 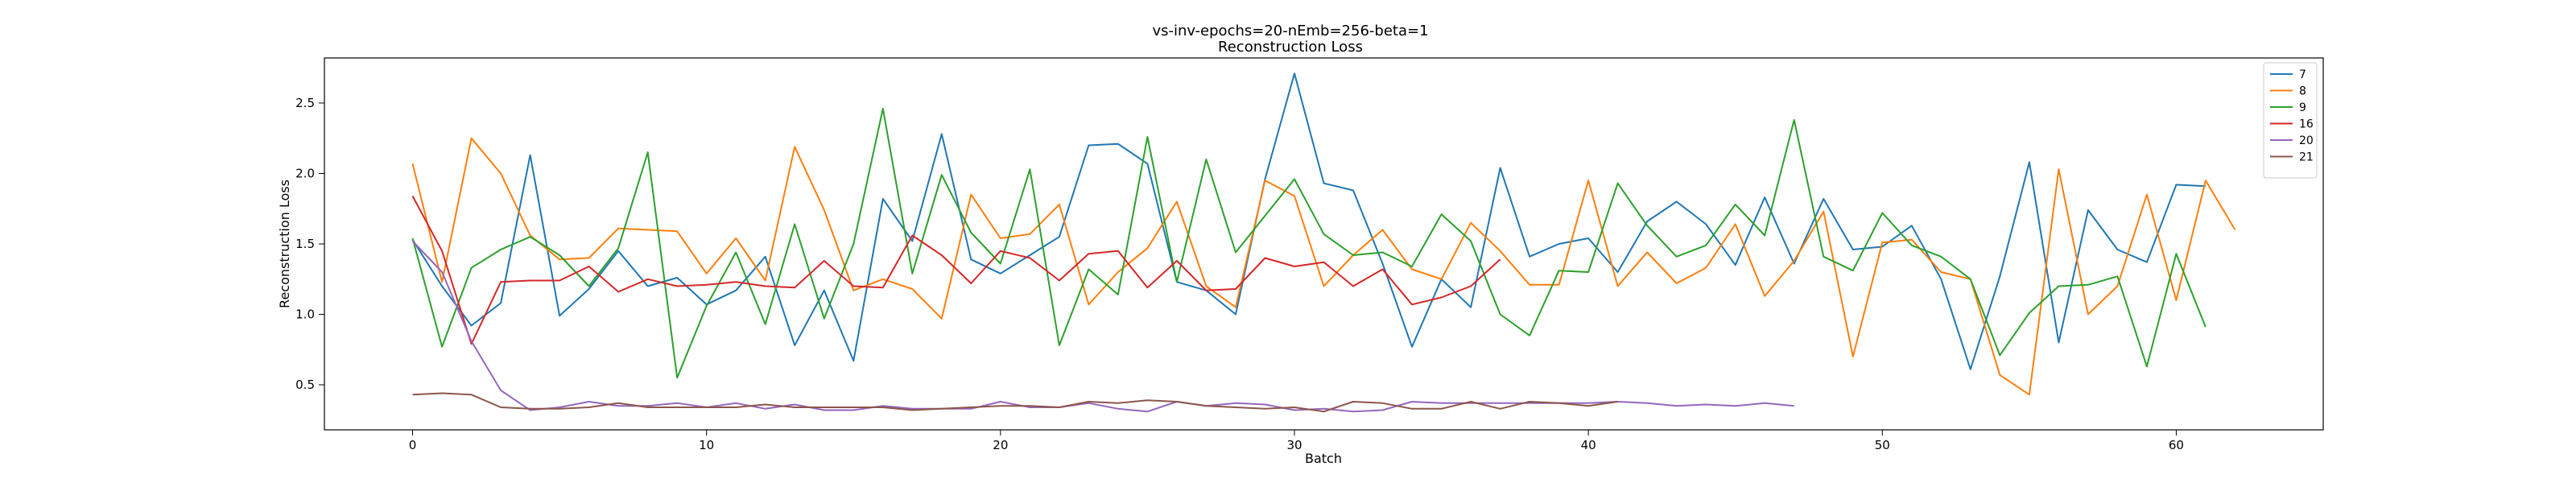 I want to click on y-tick-label: 2.5, so click(x=305, y=103).